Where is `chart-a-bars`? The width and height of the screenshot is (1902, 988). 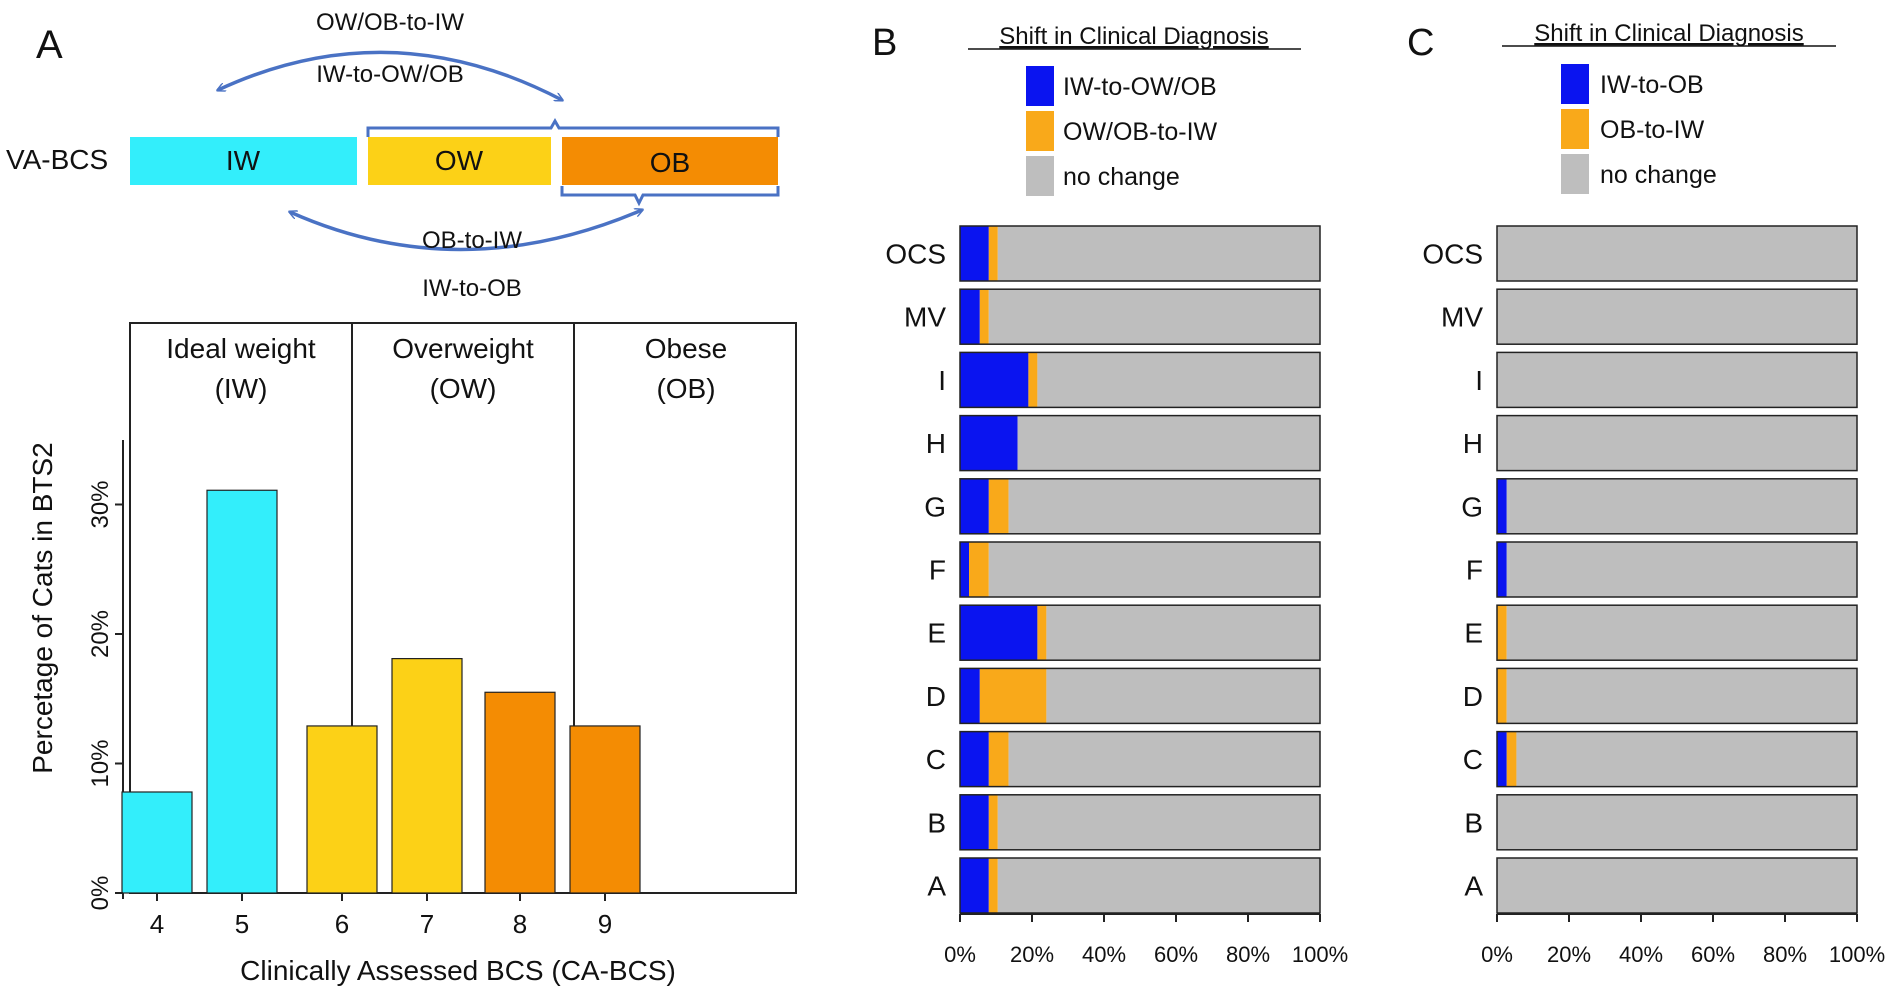 chart-a-bars is located at coordinates (381, 691).